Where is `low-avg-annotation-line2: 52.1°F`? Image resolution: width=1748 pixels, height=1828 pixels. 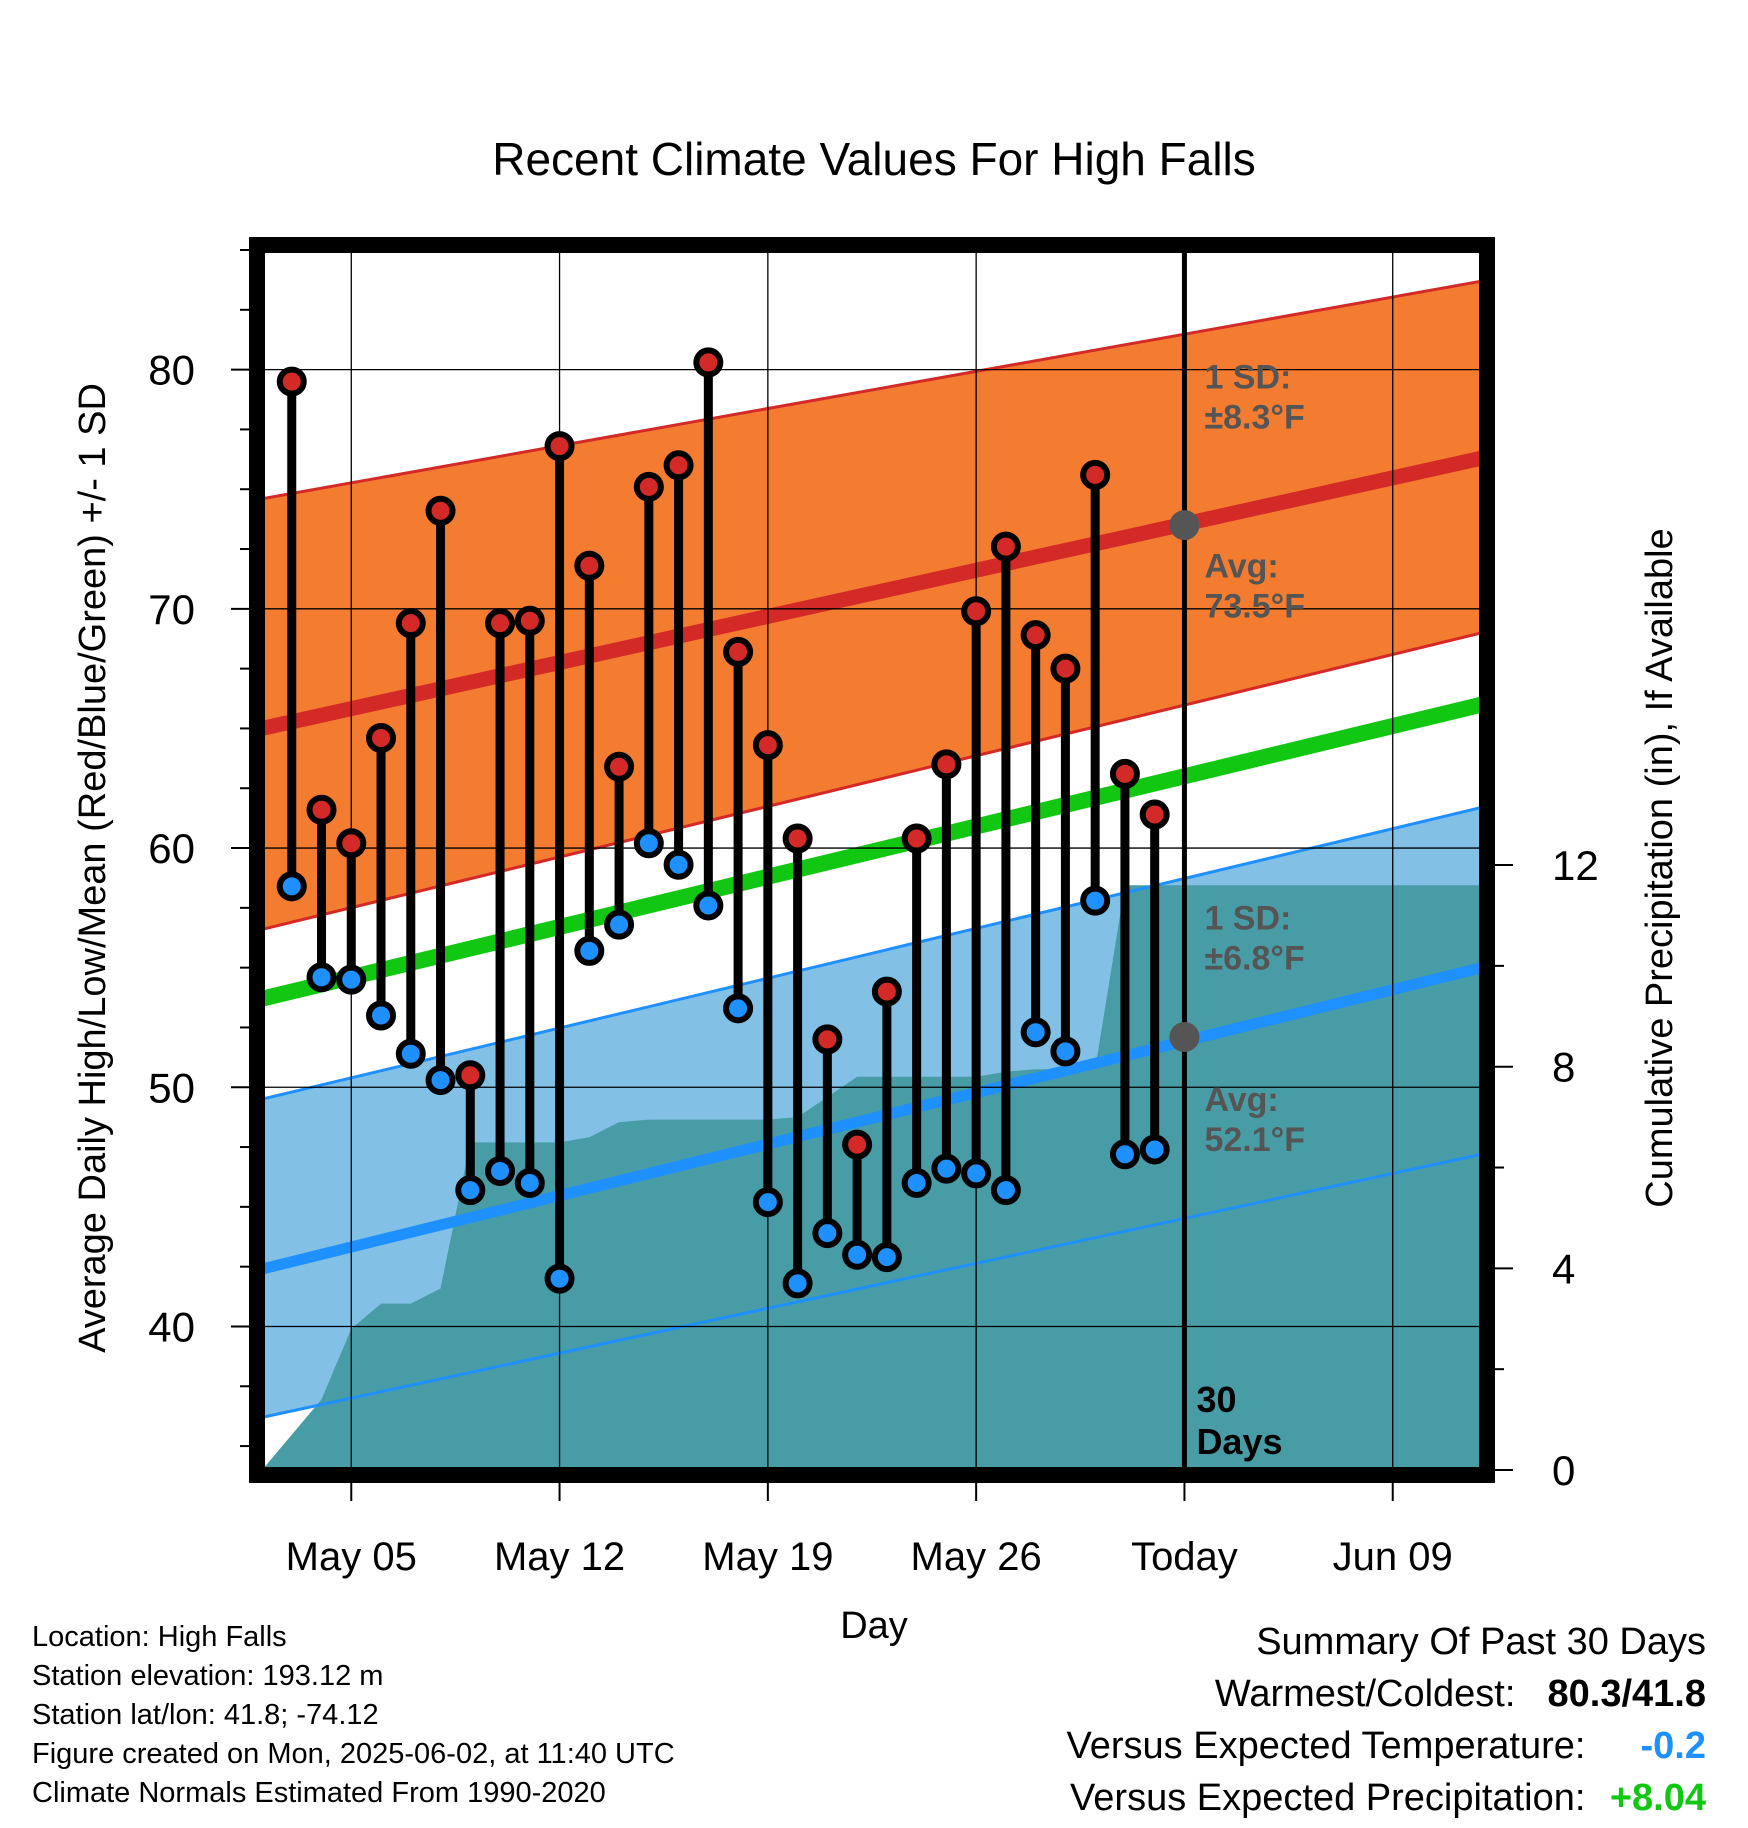 low-avg-annotation-line2: 52.1°F is located at coordinates (1254, 1140).